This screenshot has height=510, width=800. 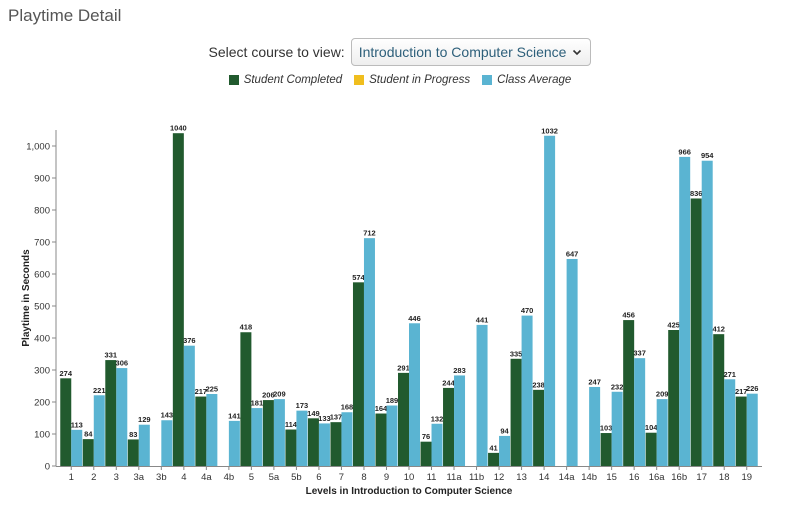 What do you see at coordinates (577, 52) in the screenshot?
I see `chevron-down-icon` at bounding box center [577, 52].